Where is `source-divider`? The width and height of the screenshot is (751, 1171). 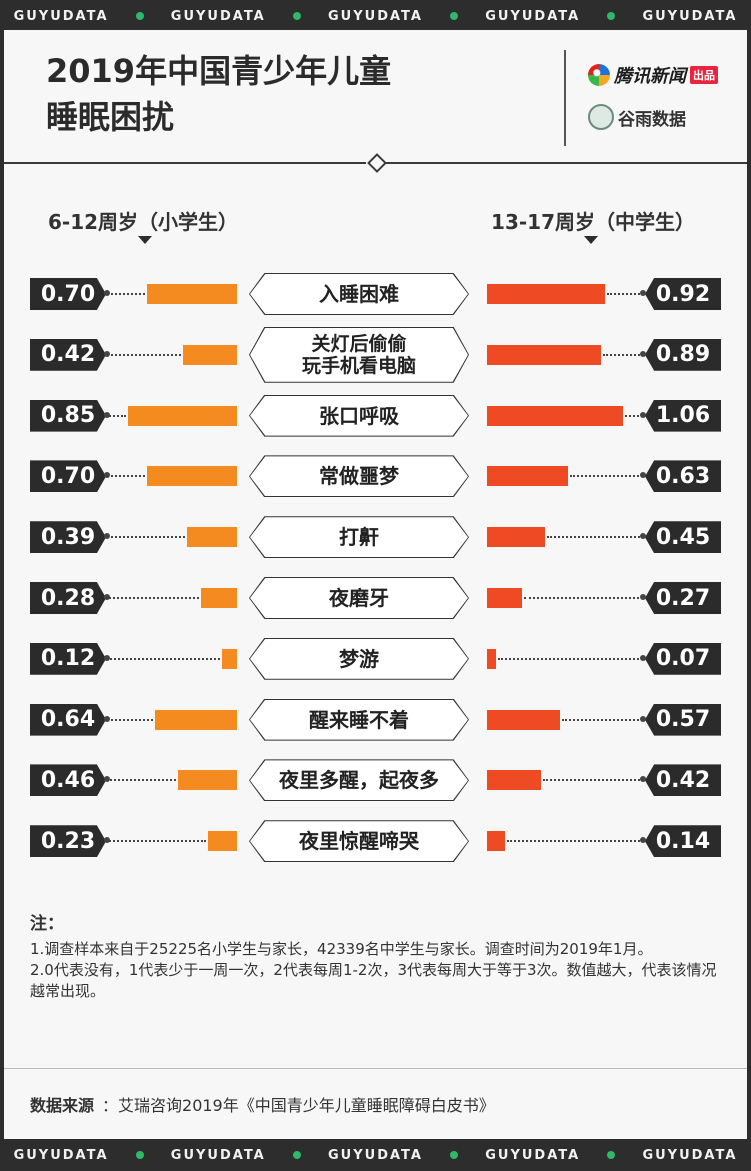
source-divider is located at coordinates (375, 1068).